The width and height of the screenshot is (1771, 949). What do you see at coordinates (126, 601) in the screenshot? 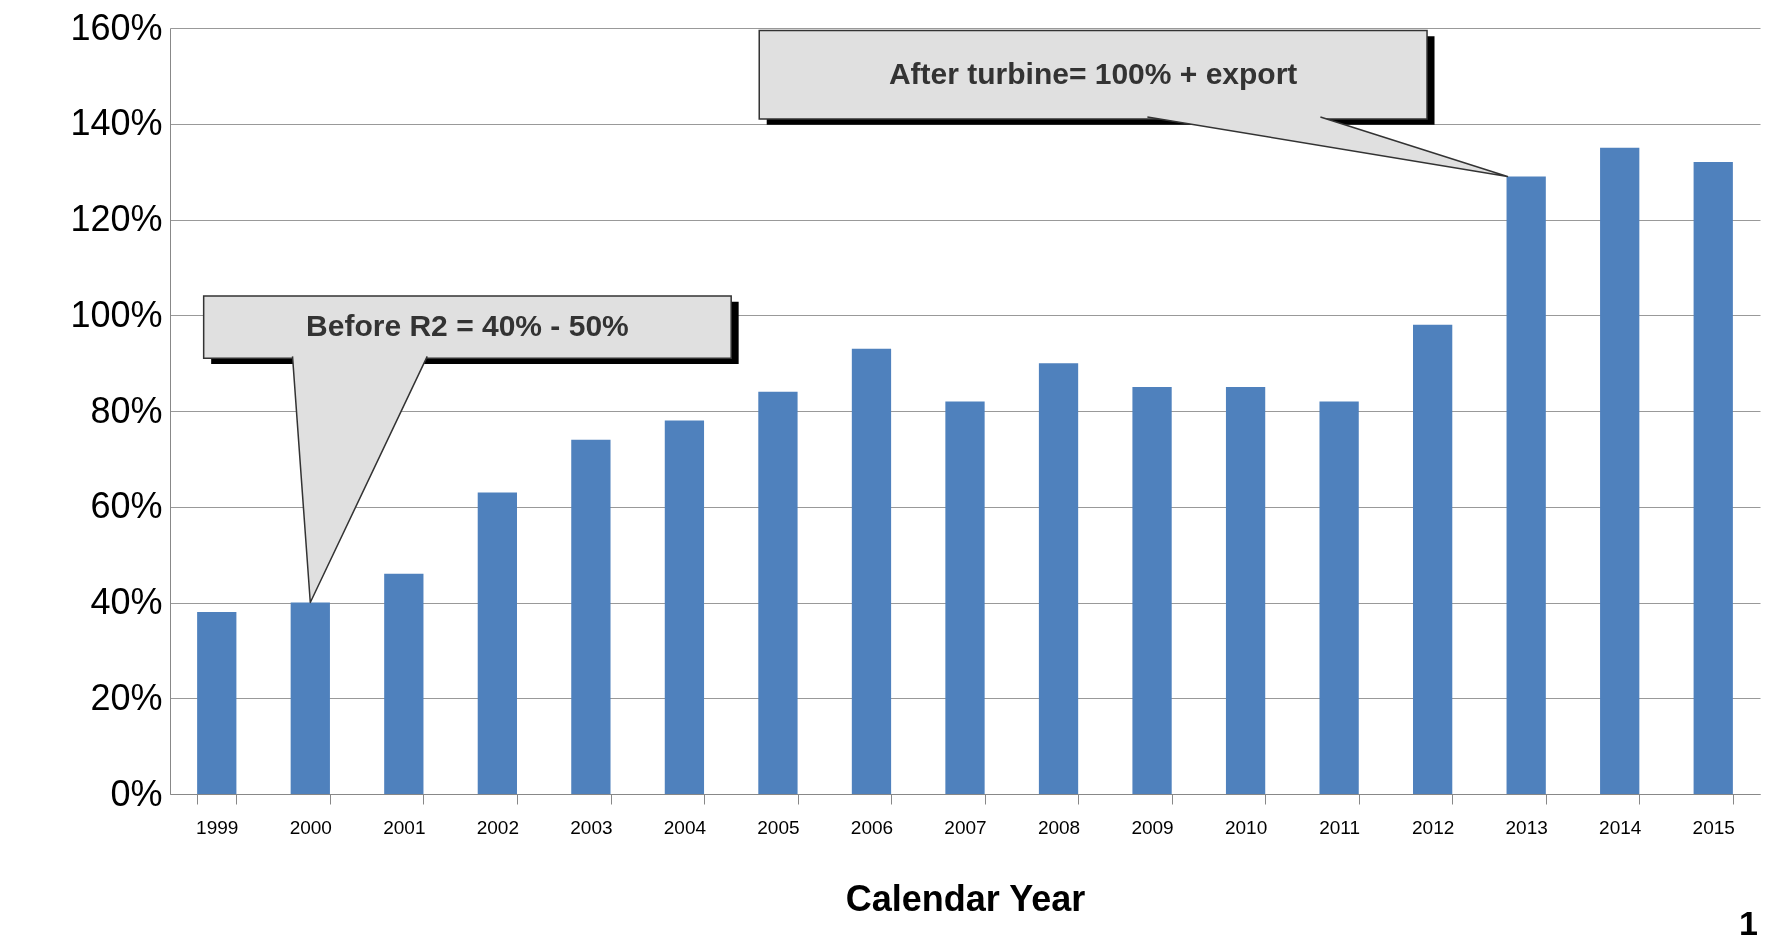
I see `y-tick-label: 40%` at bounding box center [126, 601].